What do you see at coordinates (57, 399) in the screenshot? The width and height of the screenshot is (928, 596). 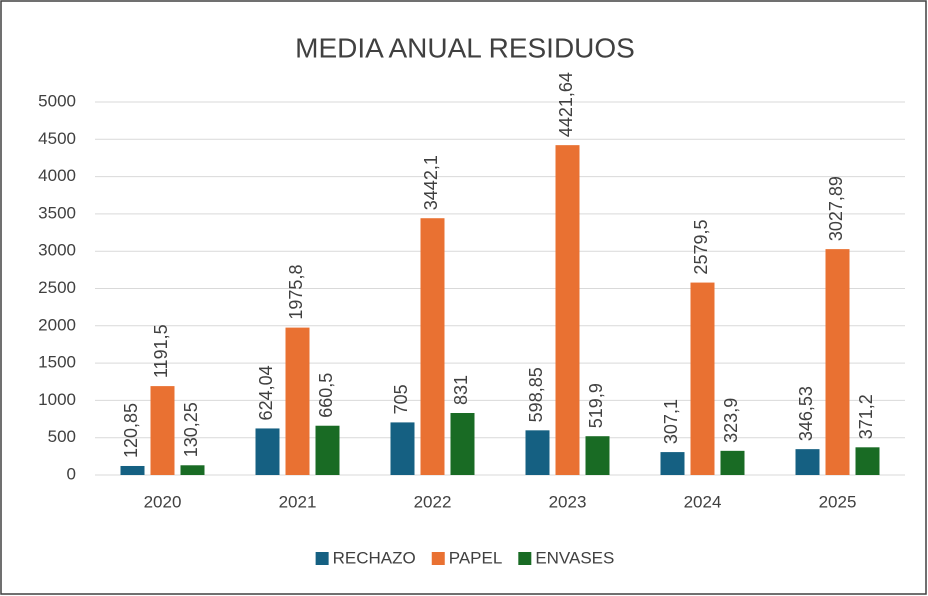 I see `y-tick-label: 1000` at bounding box center [57, 399].